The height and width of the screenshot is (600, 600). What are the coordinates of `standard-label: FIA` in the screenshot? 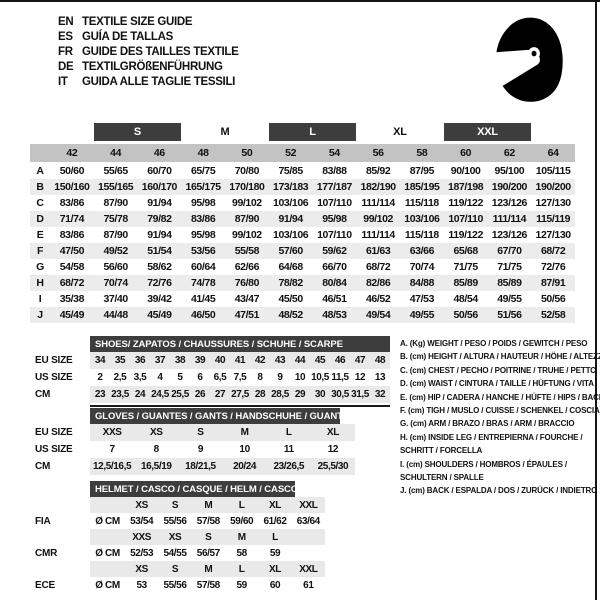 It's located at (43, 521).